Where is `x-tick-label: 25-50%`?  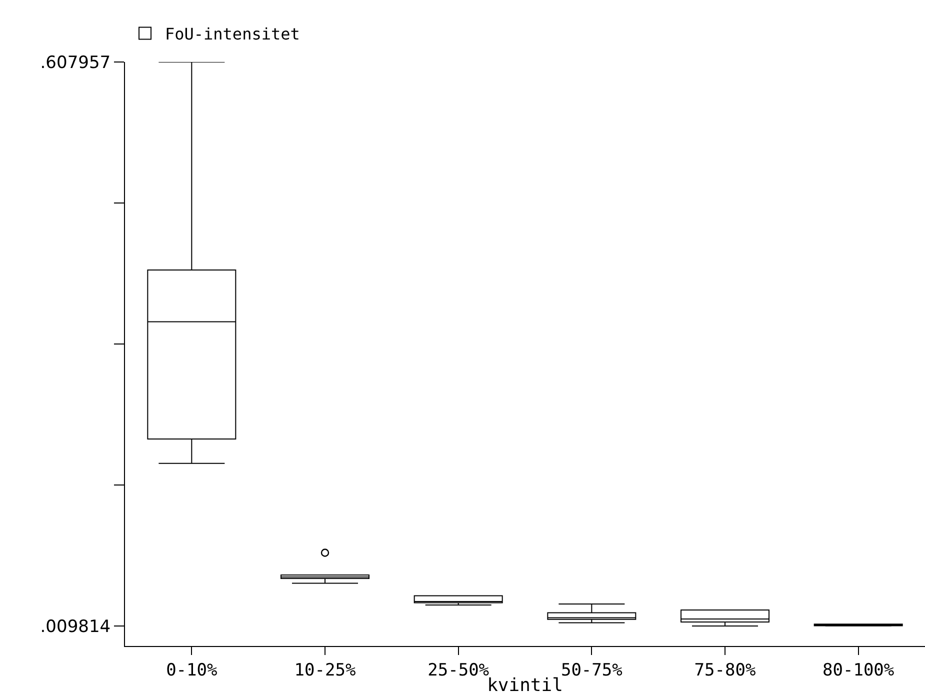
x-tick-label: 25-50% is located at coordinates (459, 670).